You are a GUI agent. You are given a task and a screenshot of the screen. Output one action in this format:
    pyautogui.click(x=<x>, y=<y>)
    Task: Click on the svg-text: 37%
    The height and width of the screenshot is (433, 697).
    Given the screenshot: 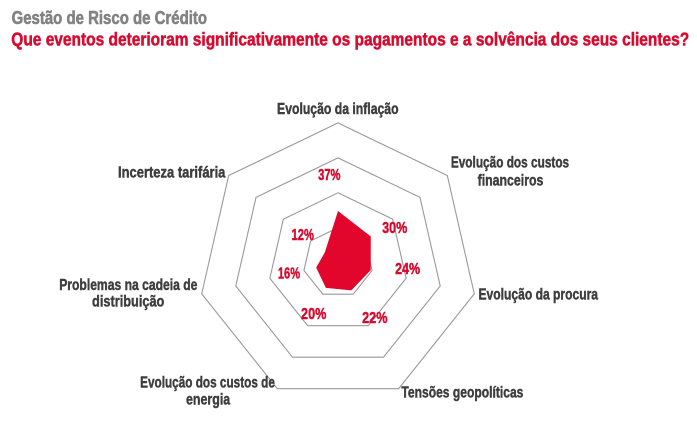 What is the action you would take?
    pyautogui.click(x=329, y=175)
    